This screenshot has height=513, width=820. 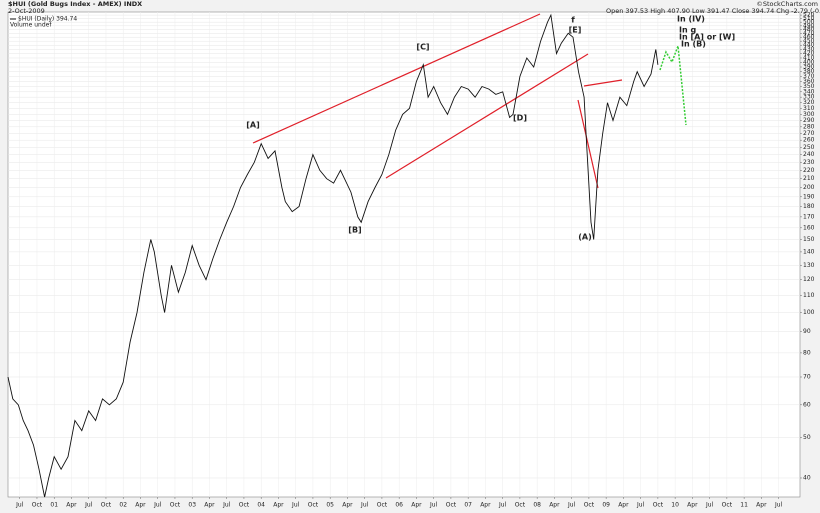 What do you see at coordinates (809, 187) in the screenshot?
I see `y-tick-label: 200` at bounding box center [809, 187].